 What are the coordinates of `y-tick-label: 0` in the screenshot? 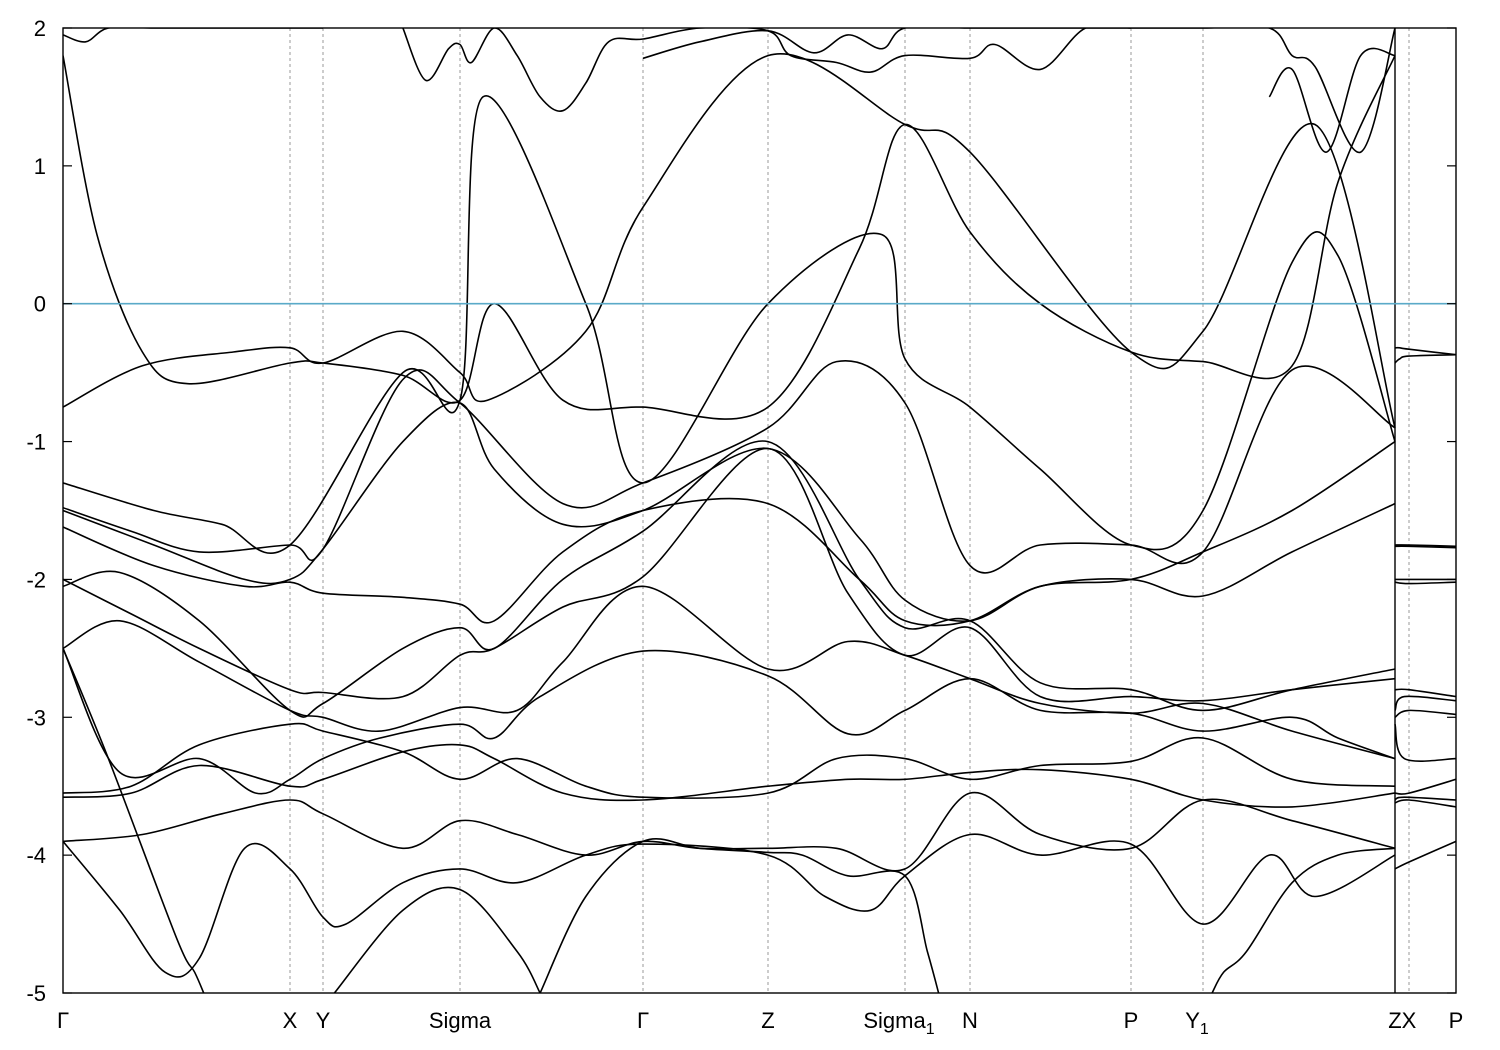 It's located at (40, 304).